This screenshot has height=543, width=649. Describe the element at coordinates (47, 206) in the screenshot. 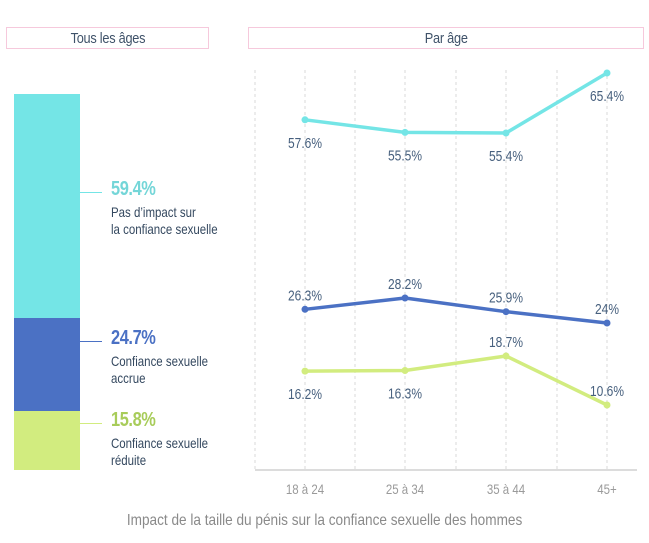

I see `bar-segment-no-impact` at that location.